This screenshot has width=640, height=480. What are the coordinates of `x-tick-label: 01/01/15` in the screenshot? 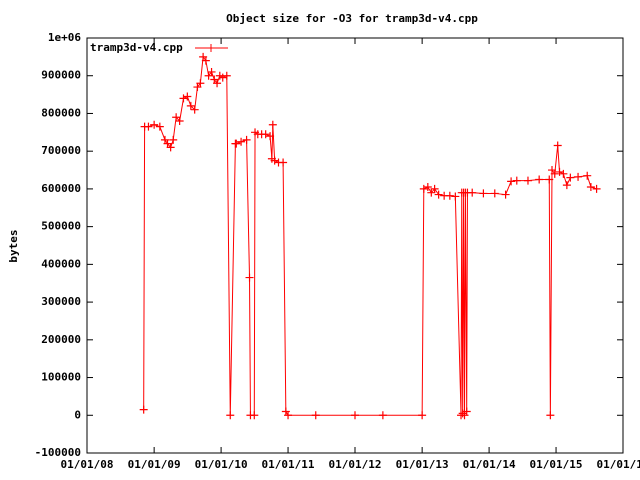 It's located at (556, 464).